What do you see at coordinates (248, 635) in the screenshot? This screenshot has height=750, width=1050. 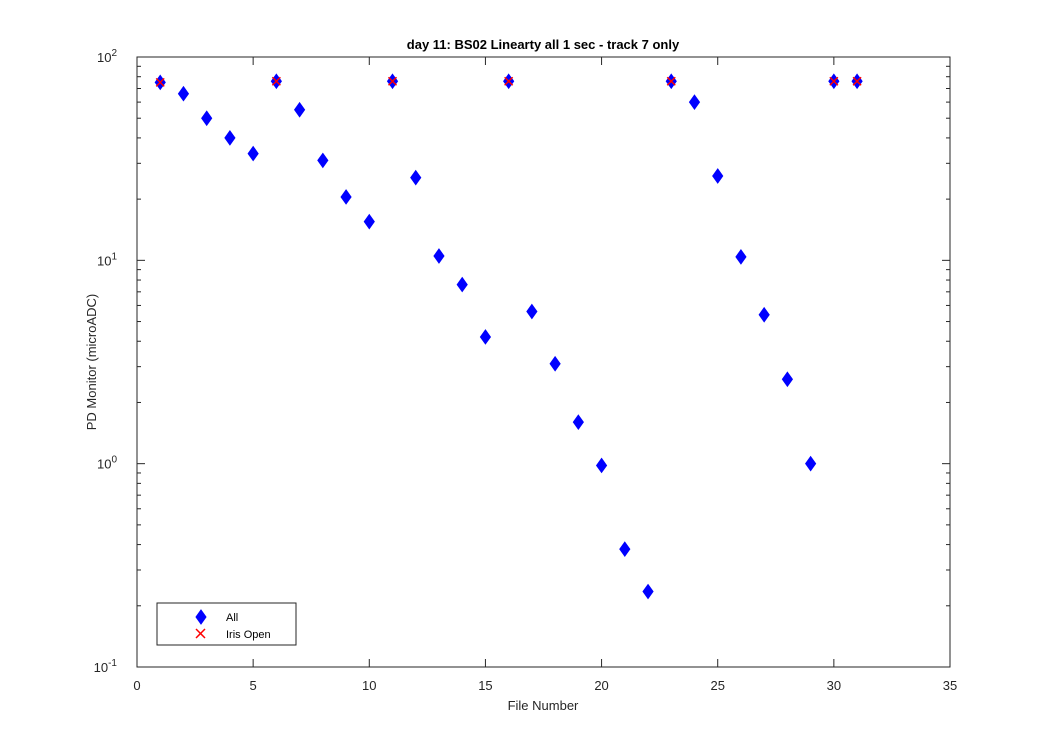 I see `legend-iris-open-label: Iris Open` at bounding box center [248, 635].